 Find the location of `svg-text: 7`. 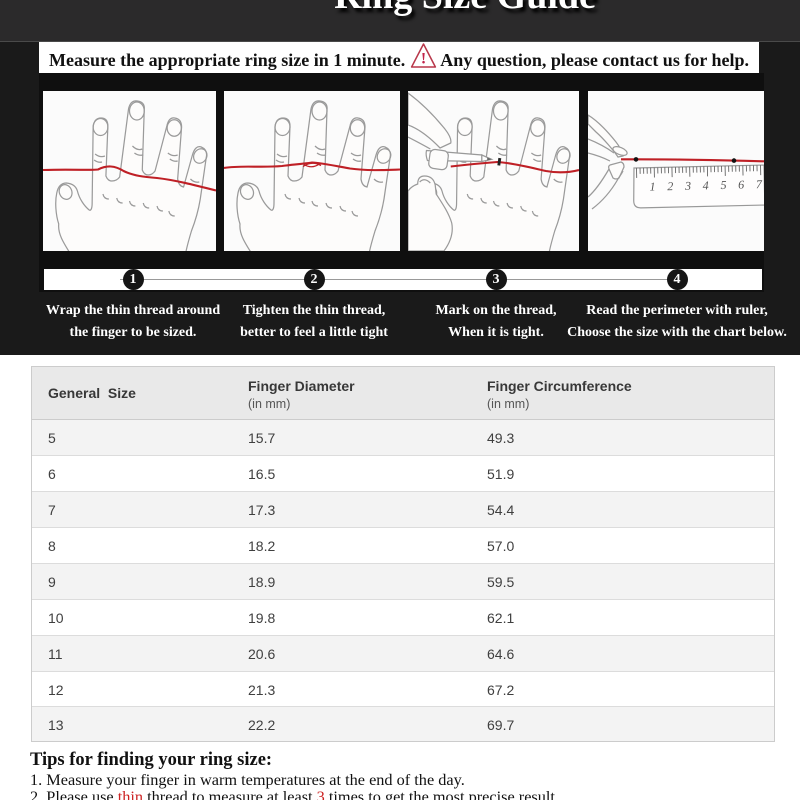

svg-text: 7 is located at coordinates (759, 184).